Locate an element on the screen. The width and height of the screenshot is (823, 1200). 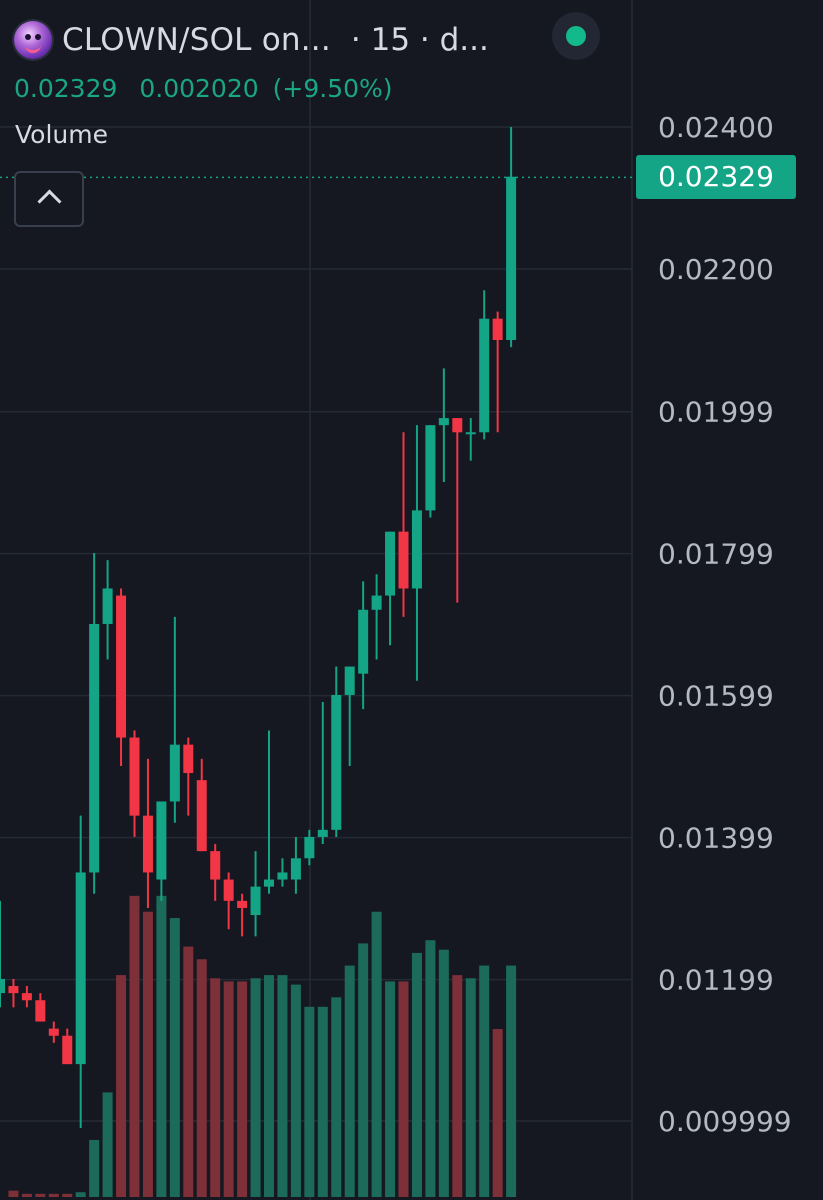
chevron-up-icon is located at coordinates (49, 201).